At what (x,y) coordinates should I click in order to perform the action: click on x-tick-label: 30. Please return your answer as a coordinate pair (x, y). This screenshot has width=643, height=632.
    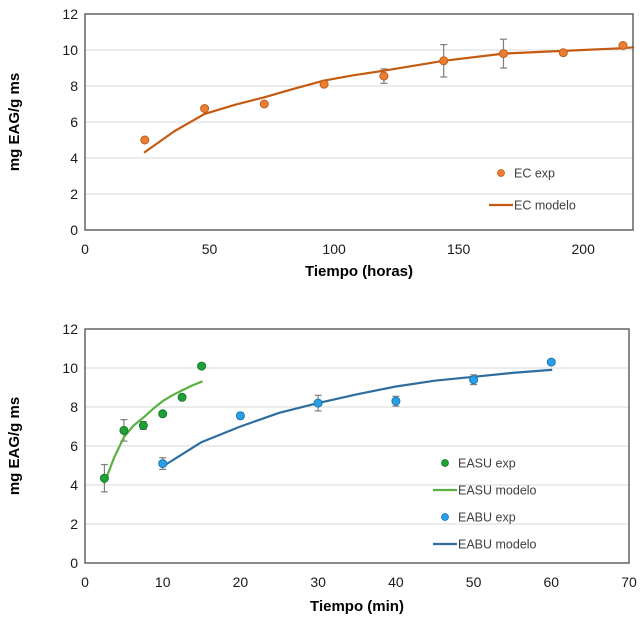
    Looking at the image, I should click on (318, 582).